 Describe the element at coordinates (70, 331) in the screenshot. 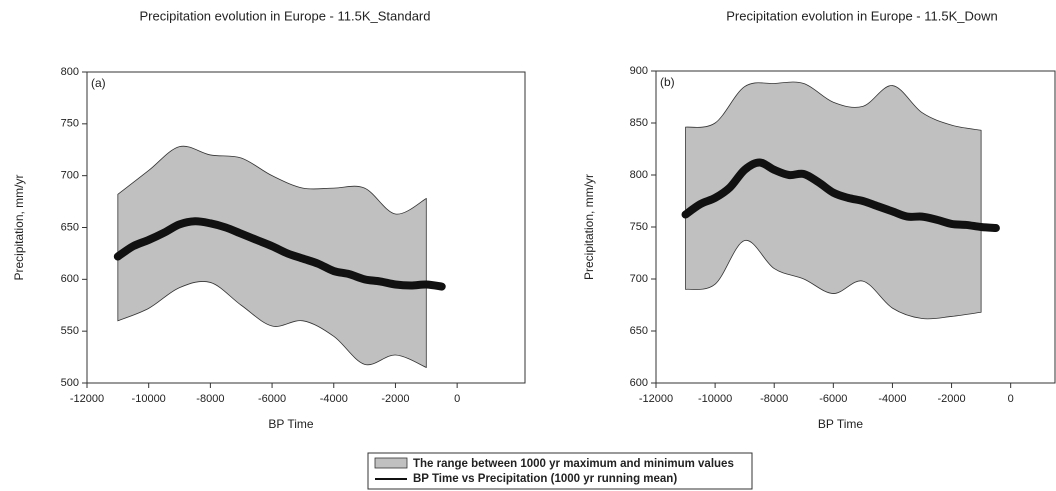

I see `y-tick-label: 550` at that location.